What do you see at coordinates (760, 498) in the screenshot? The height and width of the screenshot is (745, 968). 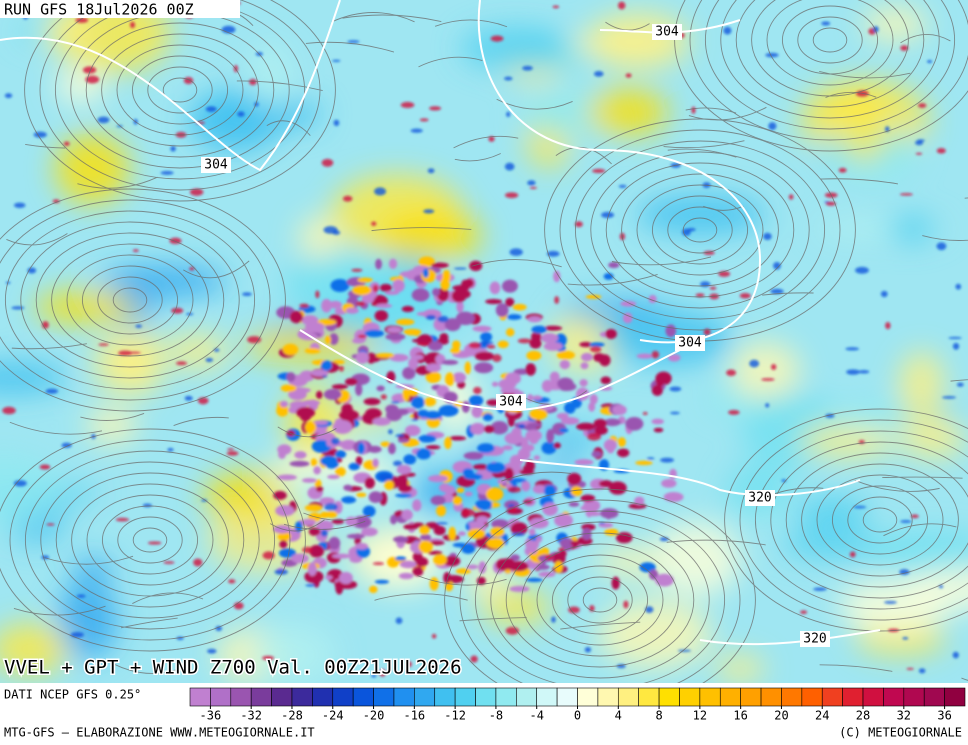 I see `contour-label-box` at bounding box center [760, 498].